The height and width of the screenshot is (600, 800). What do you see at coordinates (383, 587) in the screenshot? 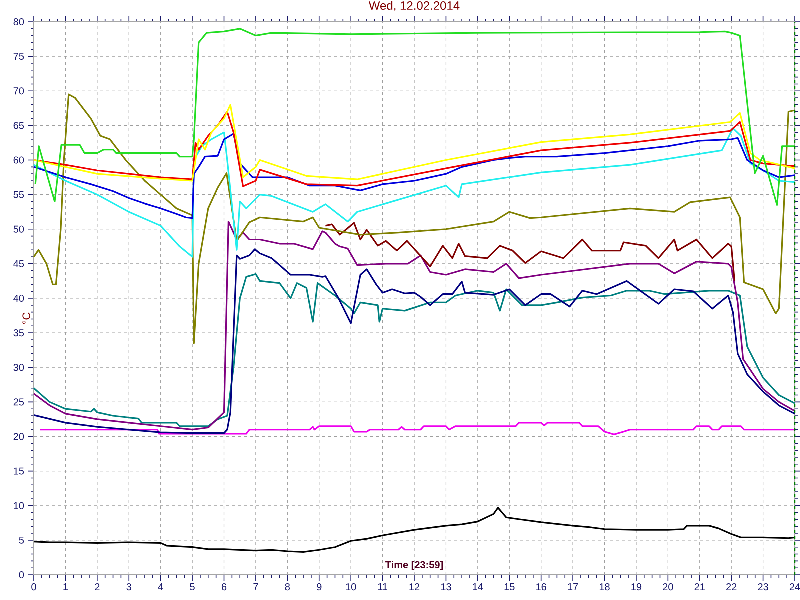
I see `x-tick-label: 11` at bounding box center [383, 587].